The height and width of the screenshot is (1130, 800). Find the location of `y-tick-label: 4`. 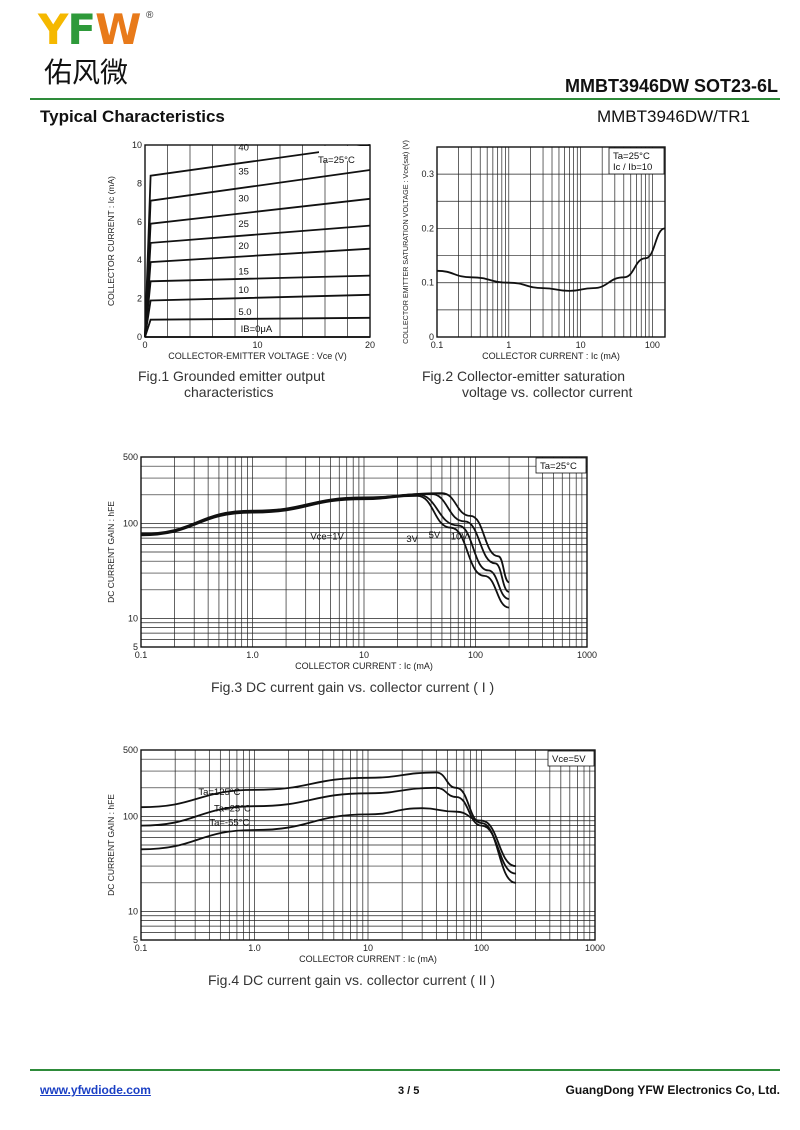

y-tick-label: 4 is located at coordinates (139, 260).